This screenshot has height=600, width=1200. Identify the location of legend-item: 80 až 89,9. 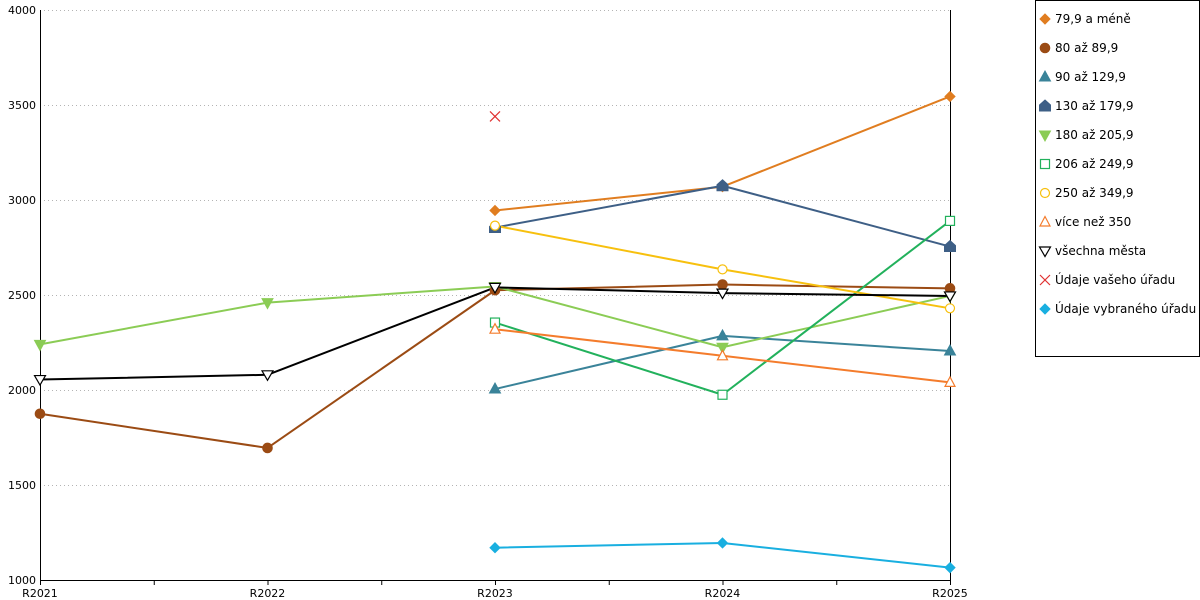
(1078, 48).